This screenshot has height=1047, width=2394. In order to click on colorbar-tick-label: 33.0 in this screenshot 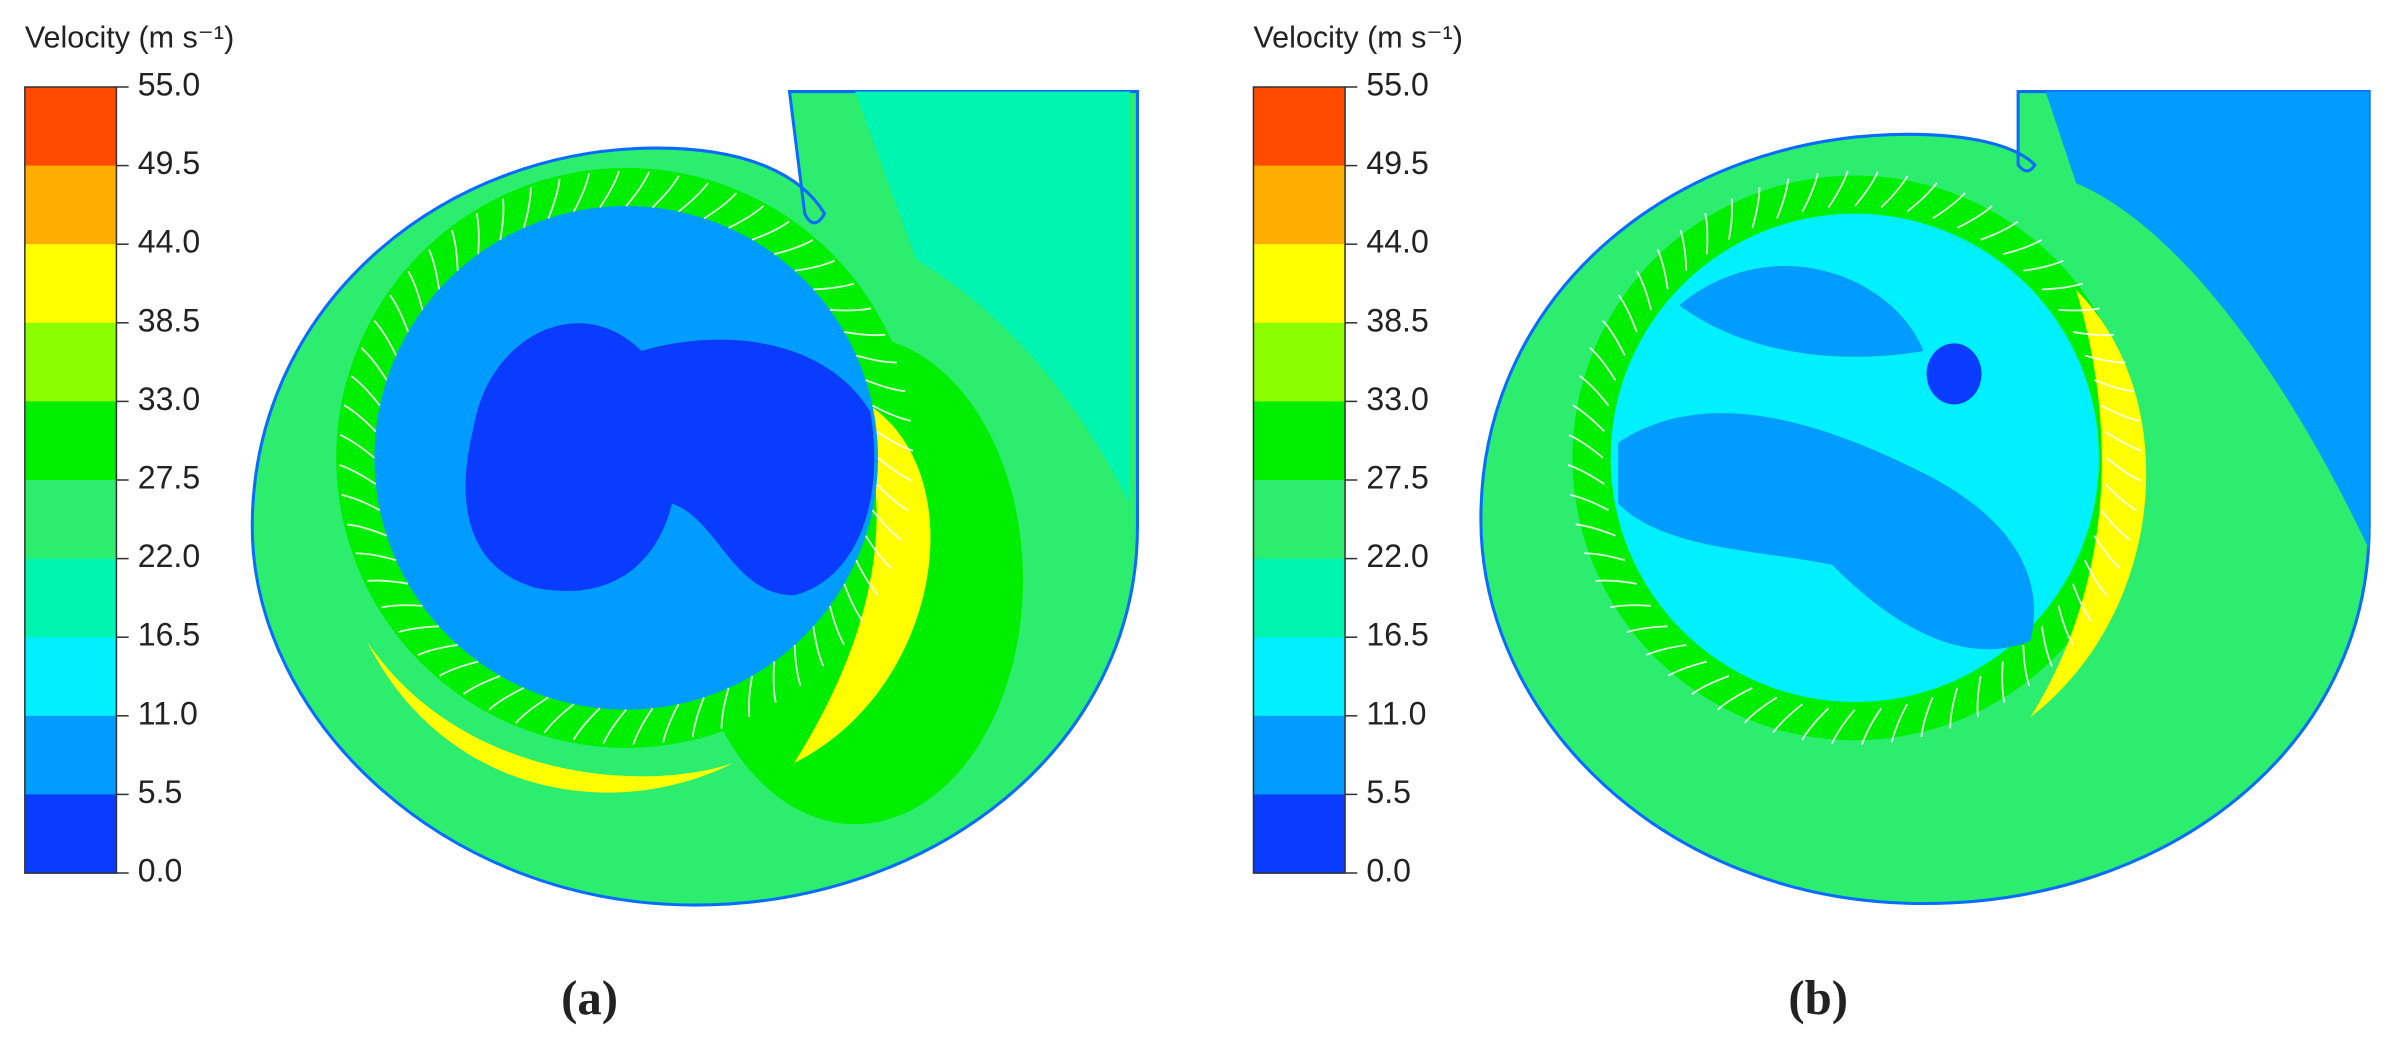, I will do `click(169, 399)`.